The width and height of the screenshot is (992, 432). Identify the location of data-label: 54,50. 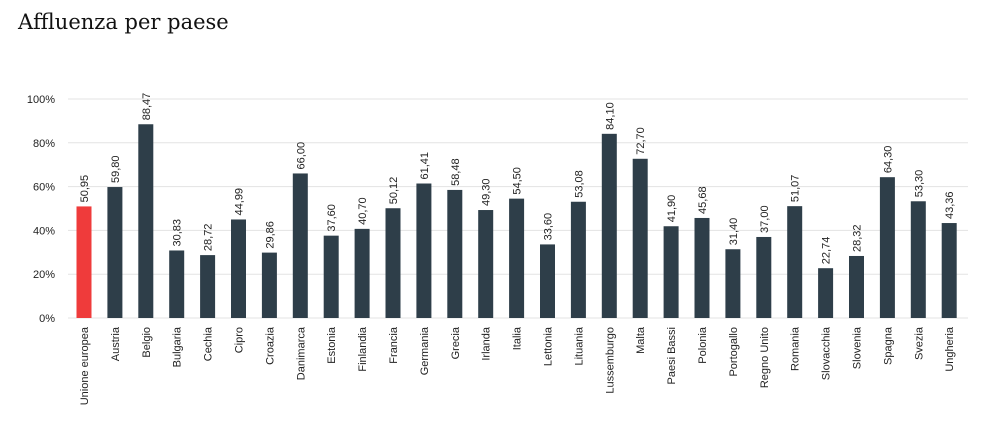
(518, 181).